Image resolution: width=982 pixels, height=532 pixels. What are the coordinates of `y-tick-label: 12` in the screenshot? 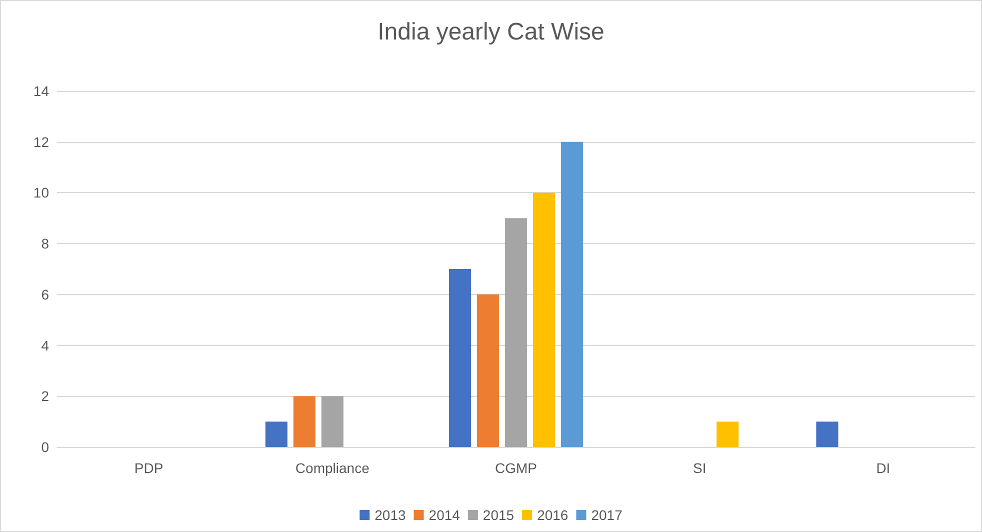 It's located at (41, 142).